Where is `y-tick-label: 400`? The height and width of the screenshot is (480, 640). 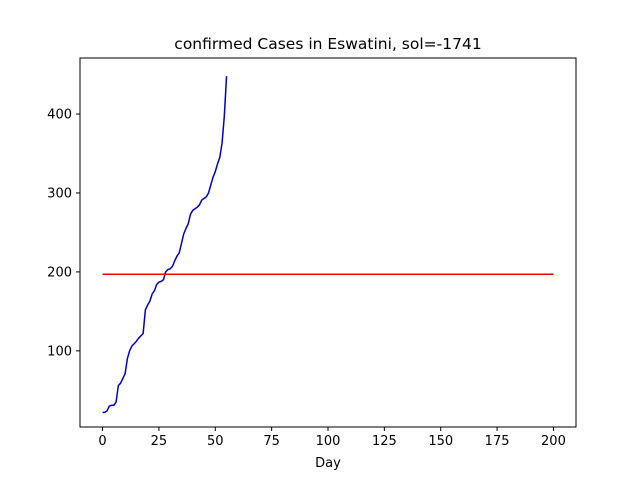
y-tick-label: 400 is located at coordinates (59, 115).